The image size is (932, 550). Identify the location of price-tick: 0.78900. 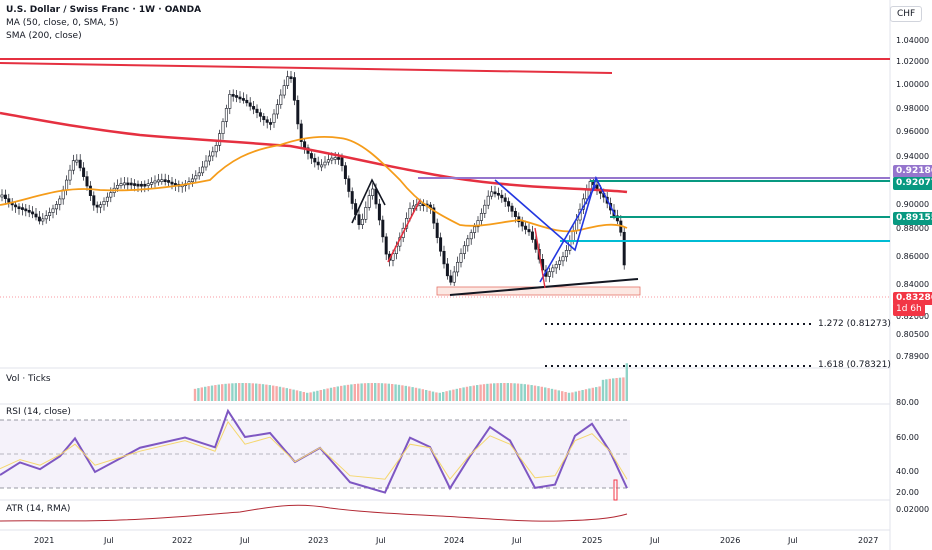
(913, 356).